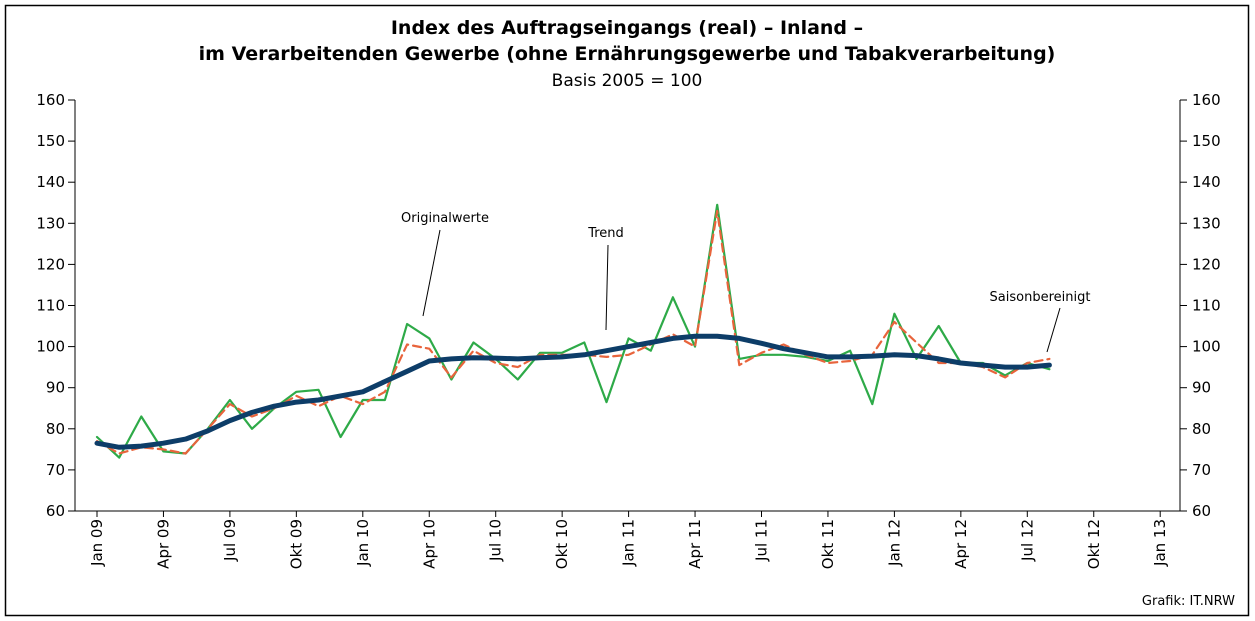 Image resolution: width=1255 pixels, height=621 pixels. I want to click on x-tick-label: Okt 11, so click(828, 544).